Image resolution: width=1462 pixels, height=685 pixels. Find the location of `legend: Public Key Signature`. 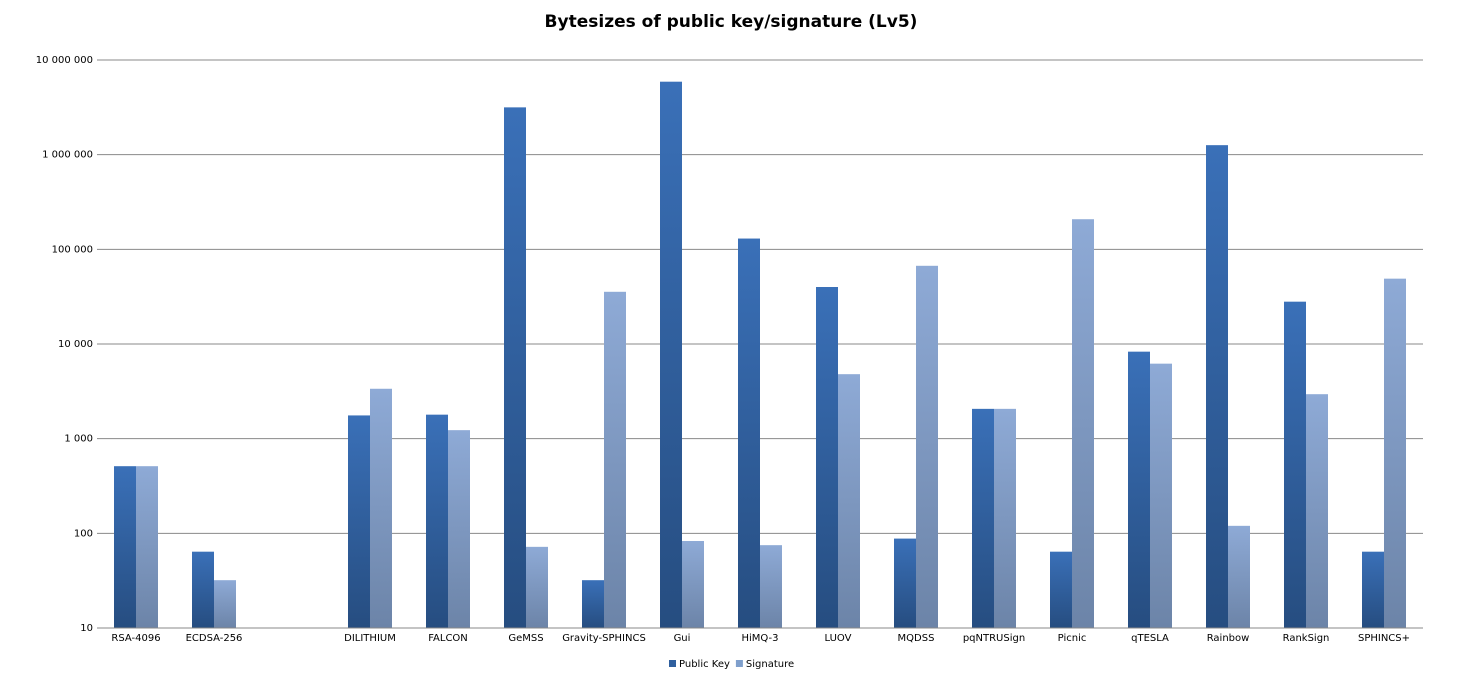

legend: Public Key Signature is located at coordinates (731, 664).